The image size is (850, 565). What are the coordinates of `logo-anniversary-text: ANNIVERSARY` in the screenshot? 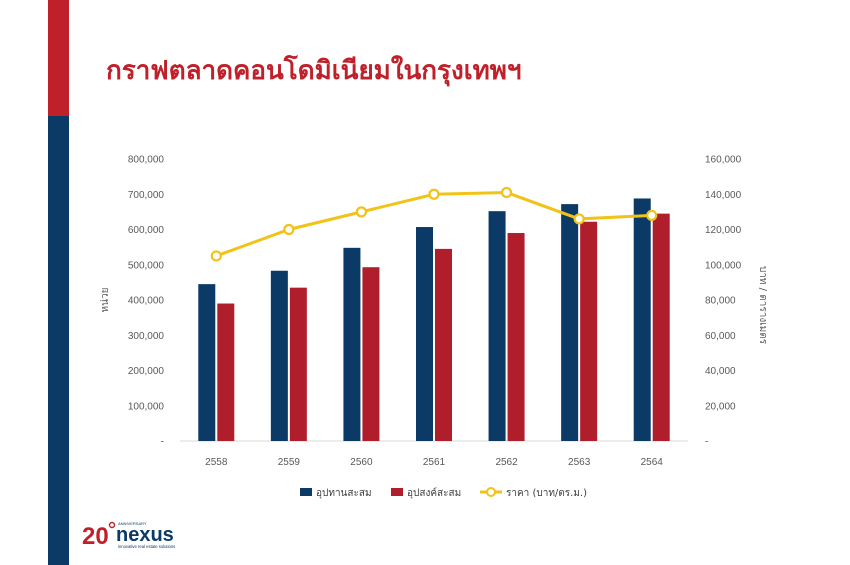 It's located at (132, 523).